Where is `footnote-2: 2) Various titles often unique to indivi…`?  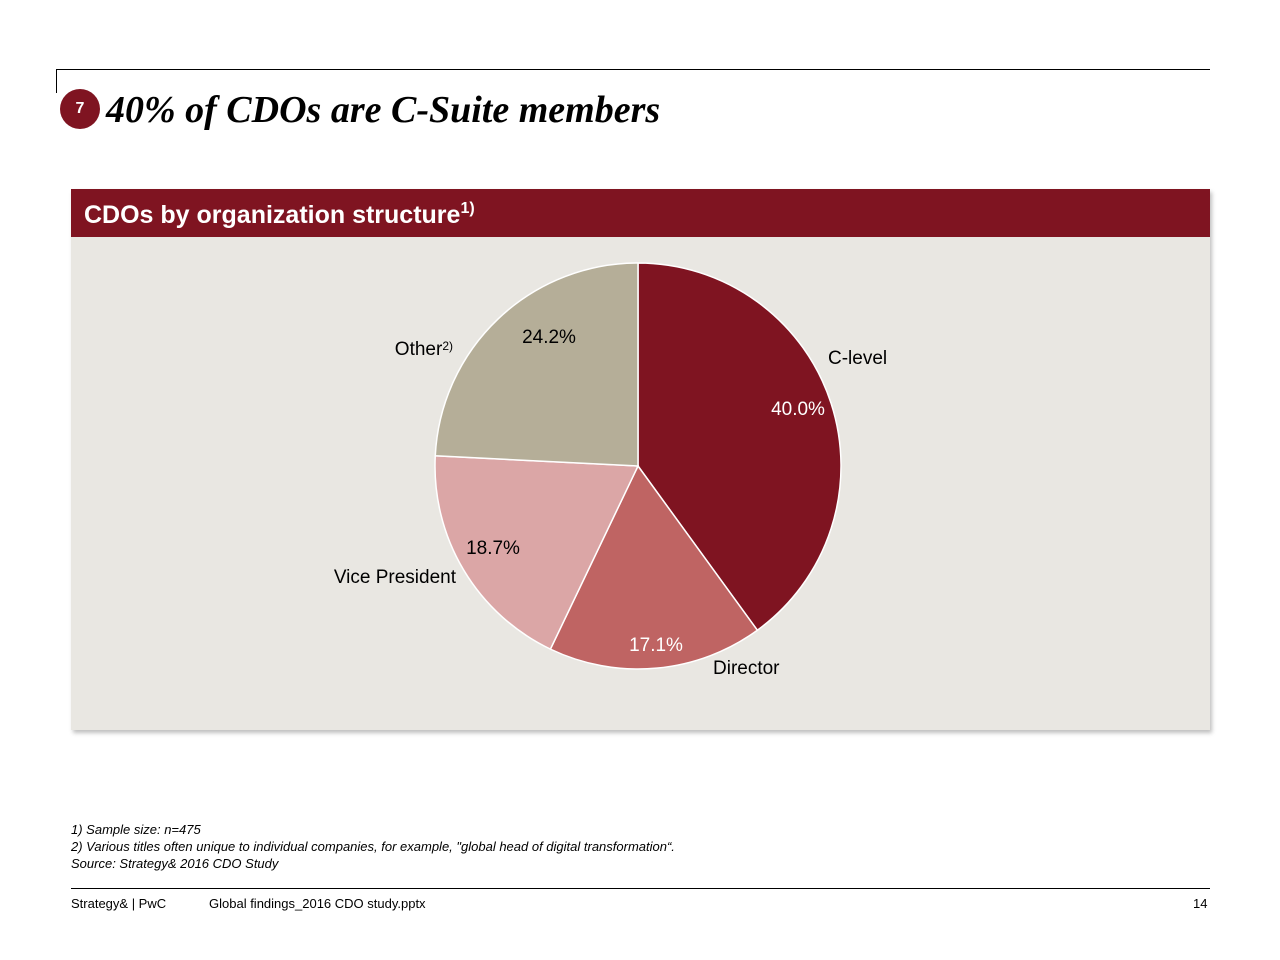 footnote-2: 2) Various titles often unique to indivi… is located at coordinates (373, 846).